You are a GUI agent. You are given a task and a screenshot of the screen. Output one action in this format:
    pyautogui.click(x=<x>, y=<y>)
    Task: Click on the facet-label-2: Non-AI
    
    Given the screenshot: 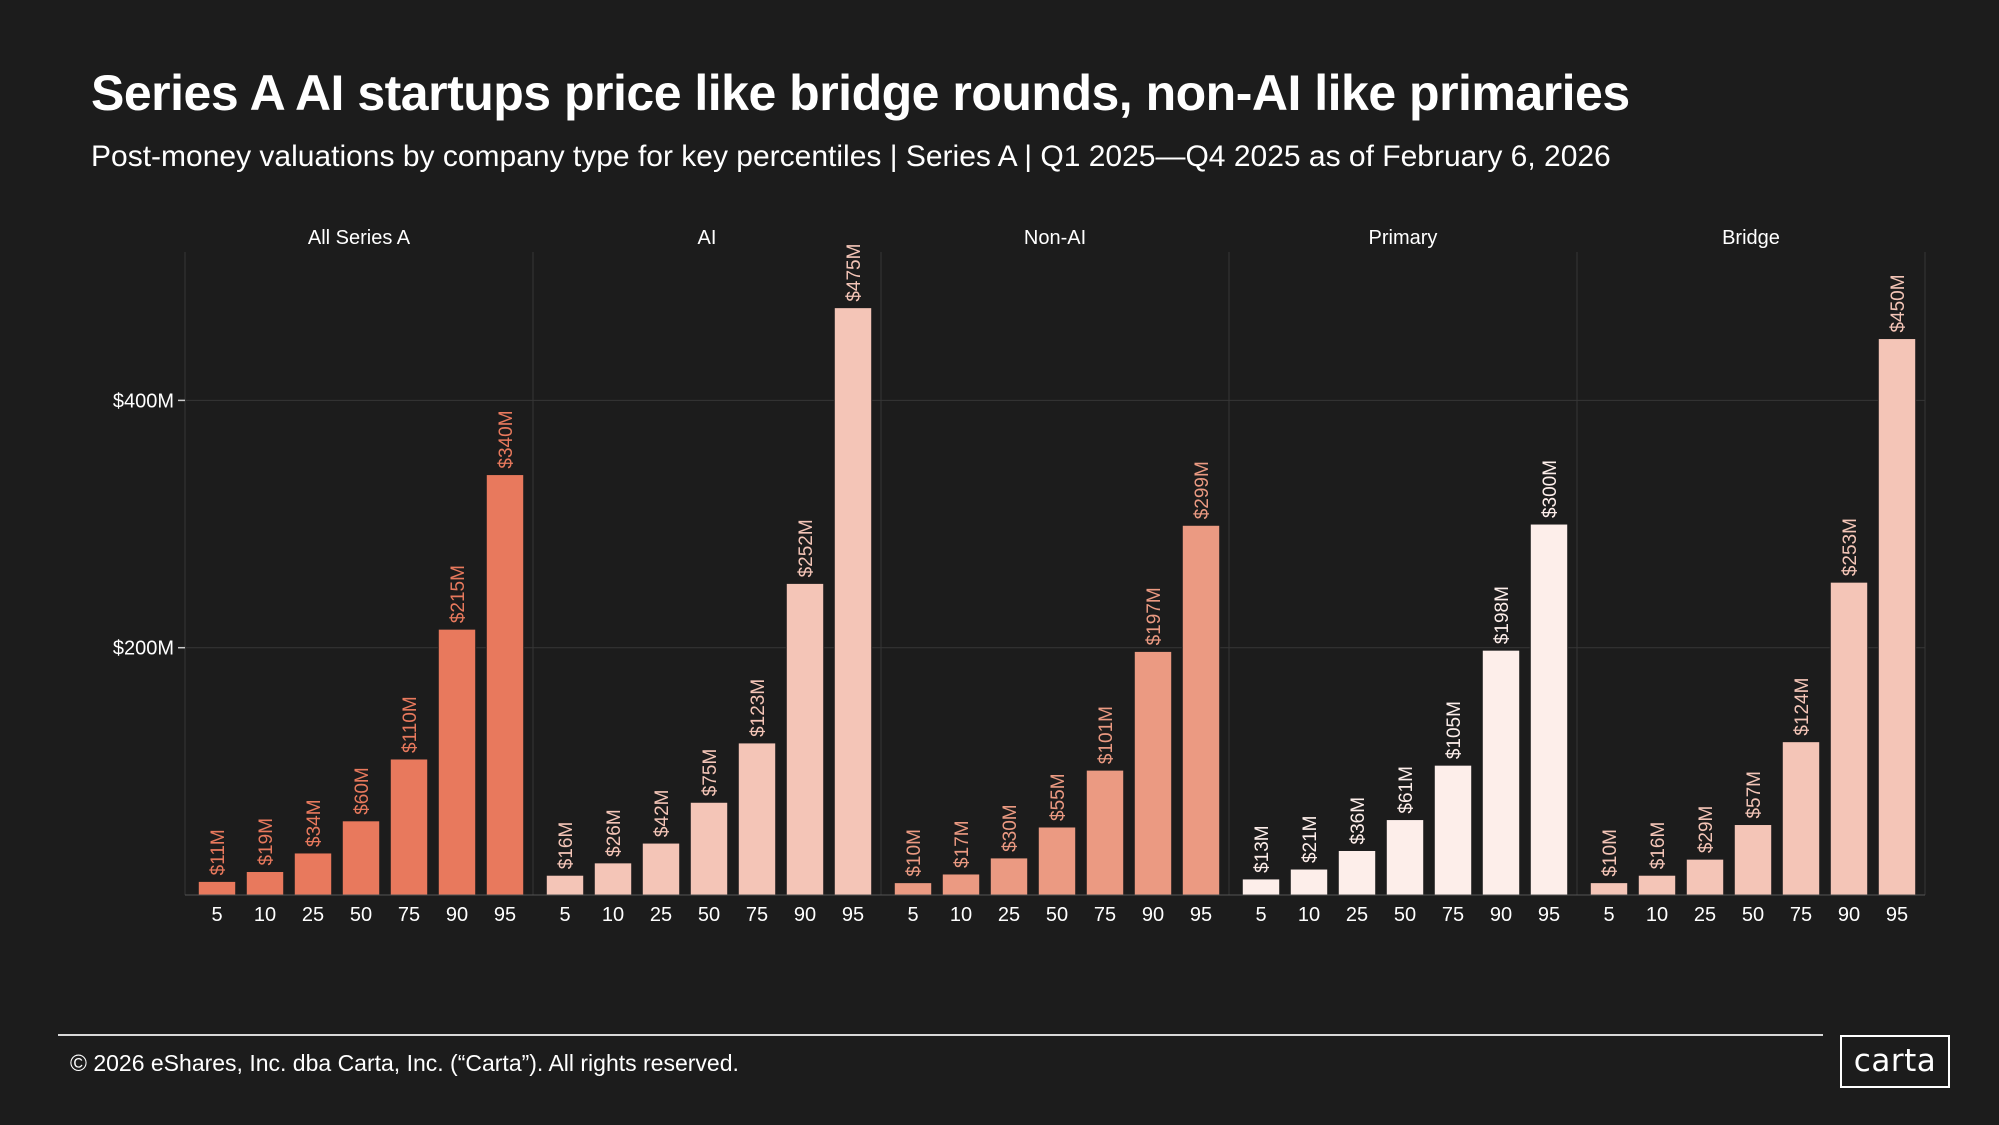 What is the action you would take?
    pyautogui.click(x=1055, y=238)
    